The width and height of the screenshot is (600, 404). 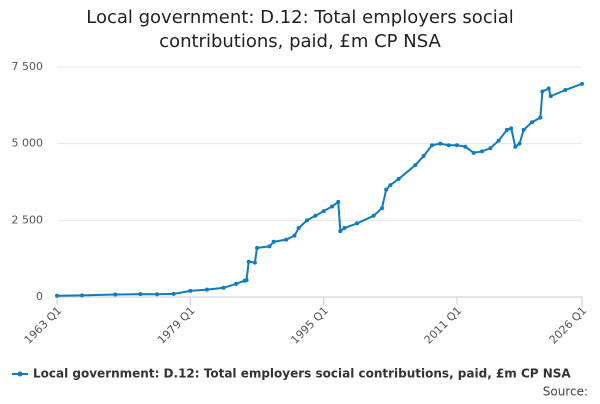 What do you see at coordinates (39, 296) in the screenshot?
I see `y-tick-label: 0` at bounding box center [39, 296].